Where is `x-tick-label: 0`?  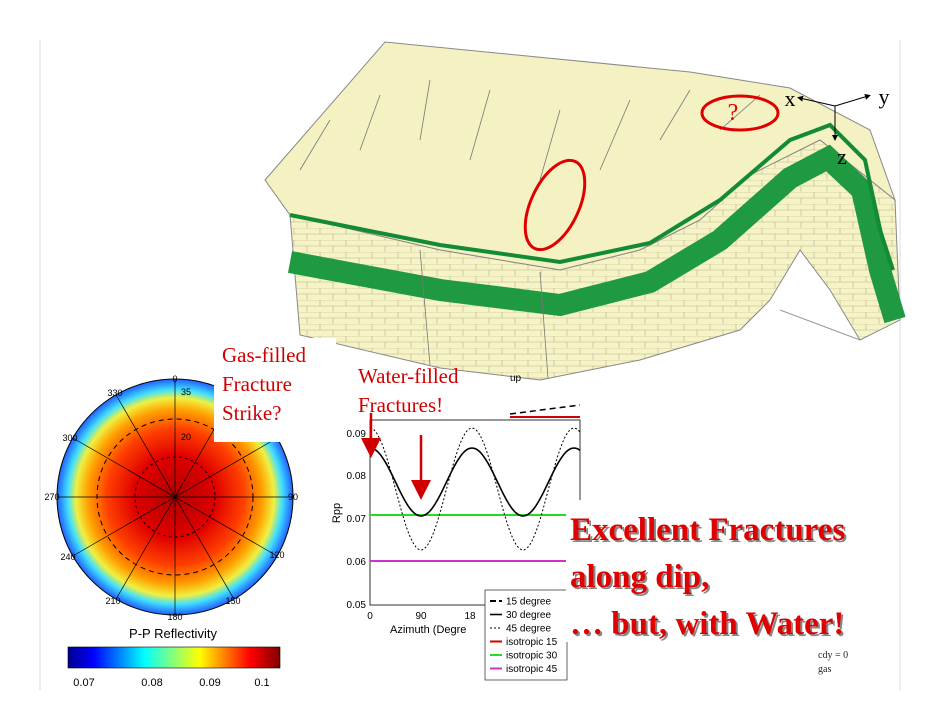 x-tick-label: 0 is located at coordinates (370, 616).